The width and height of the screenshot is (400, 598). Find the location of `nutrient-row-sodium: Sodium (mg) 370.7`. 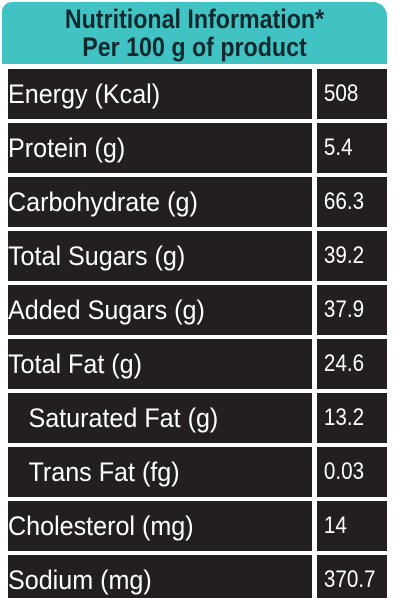

nutrient-row-sodium: Sodium (mg) 370.7 is located at coordinates (194, 576).